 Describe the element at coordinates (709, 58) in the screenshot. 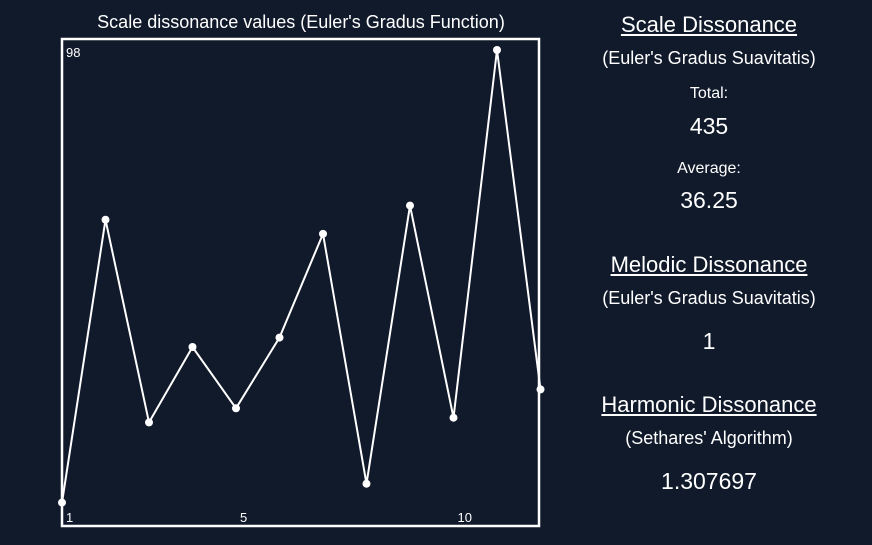

I see `scale-dissonance-subtitle: (Euler's Gradus Suavitatis)` at that location.